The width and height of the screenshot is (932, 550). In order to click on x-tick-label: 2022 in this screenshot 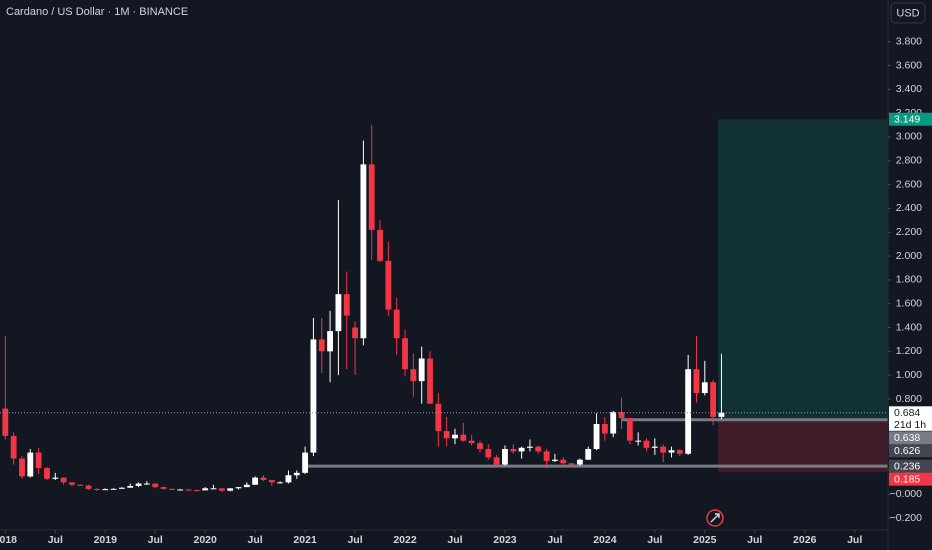, I will do `click(405, 540)`.